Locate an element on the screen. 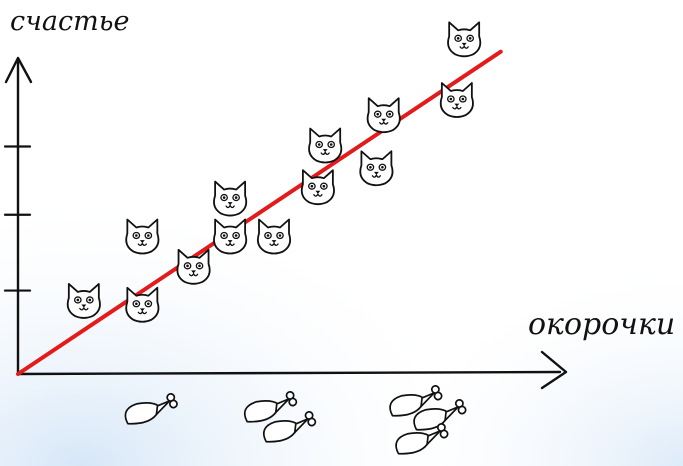  x-axis-label: окорочки is located at coordinates (601, 324).